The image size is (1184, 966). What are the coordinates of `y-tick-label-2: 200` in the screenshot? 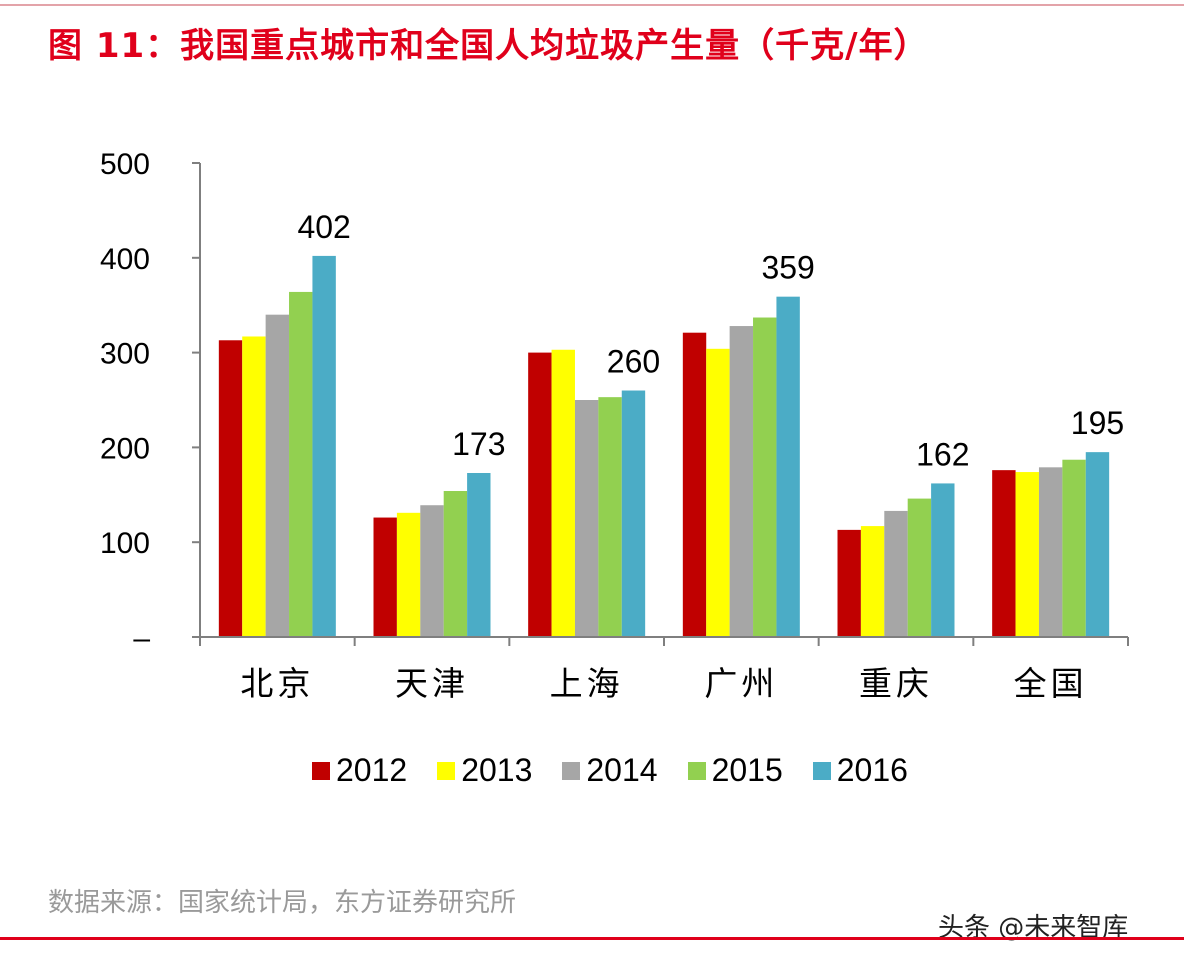 It's located at (125, 448).